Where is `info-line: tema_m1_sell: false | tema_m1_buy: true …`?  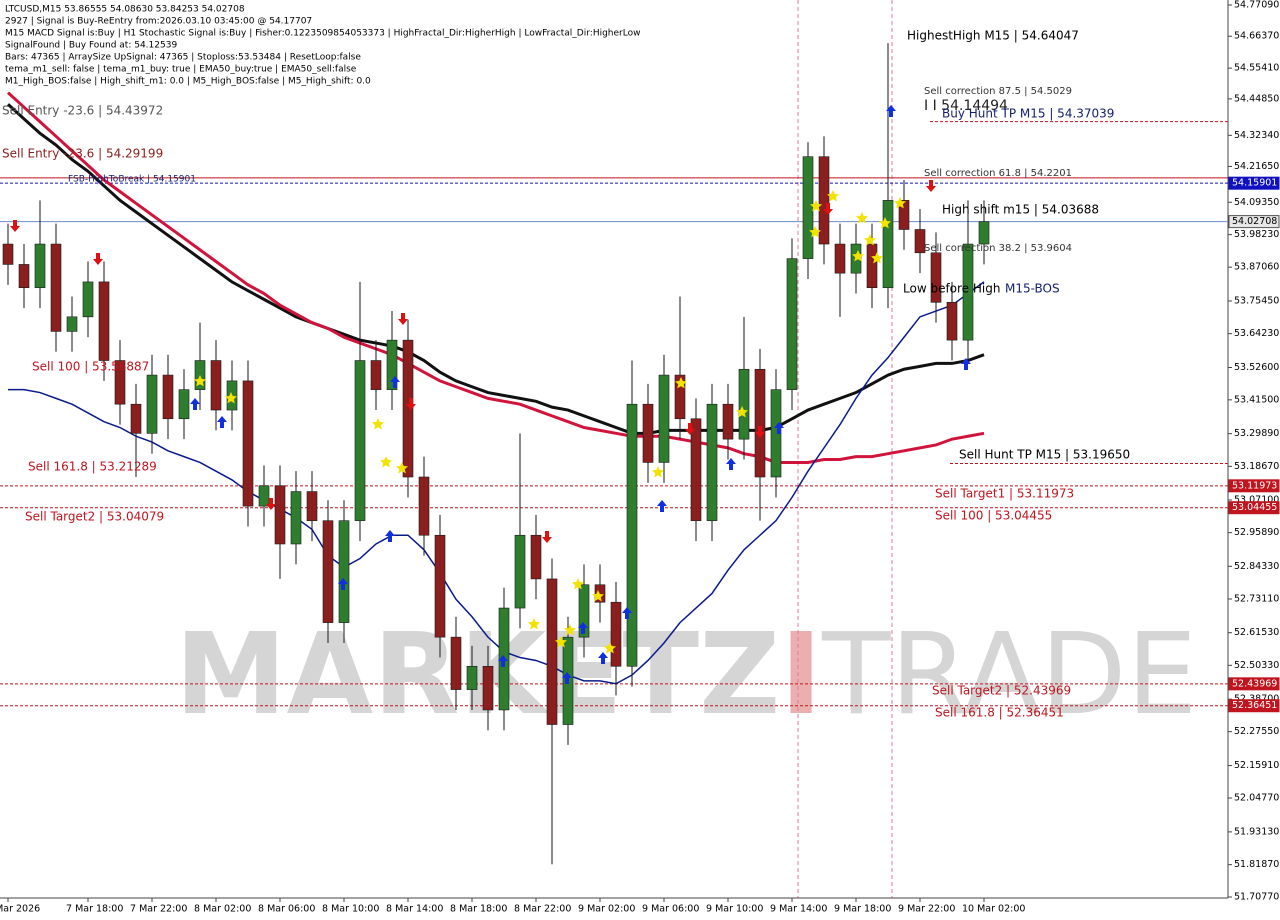
info-line: tema_m1_sell: false | tema_m1_buy: true … is located at coordinates (181, 70).